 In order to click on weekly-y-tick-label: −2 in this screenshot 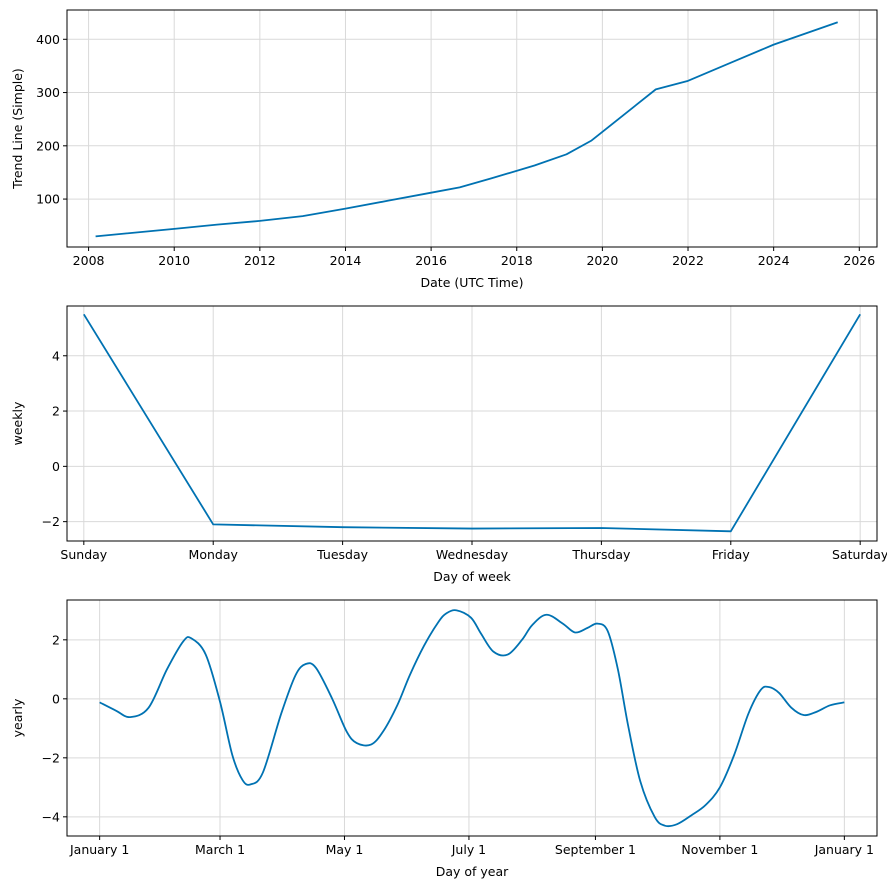, I will do `click(51, 521)`.